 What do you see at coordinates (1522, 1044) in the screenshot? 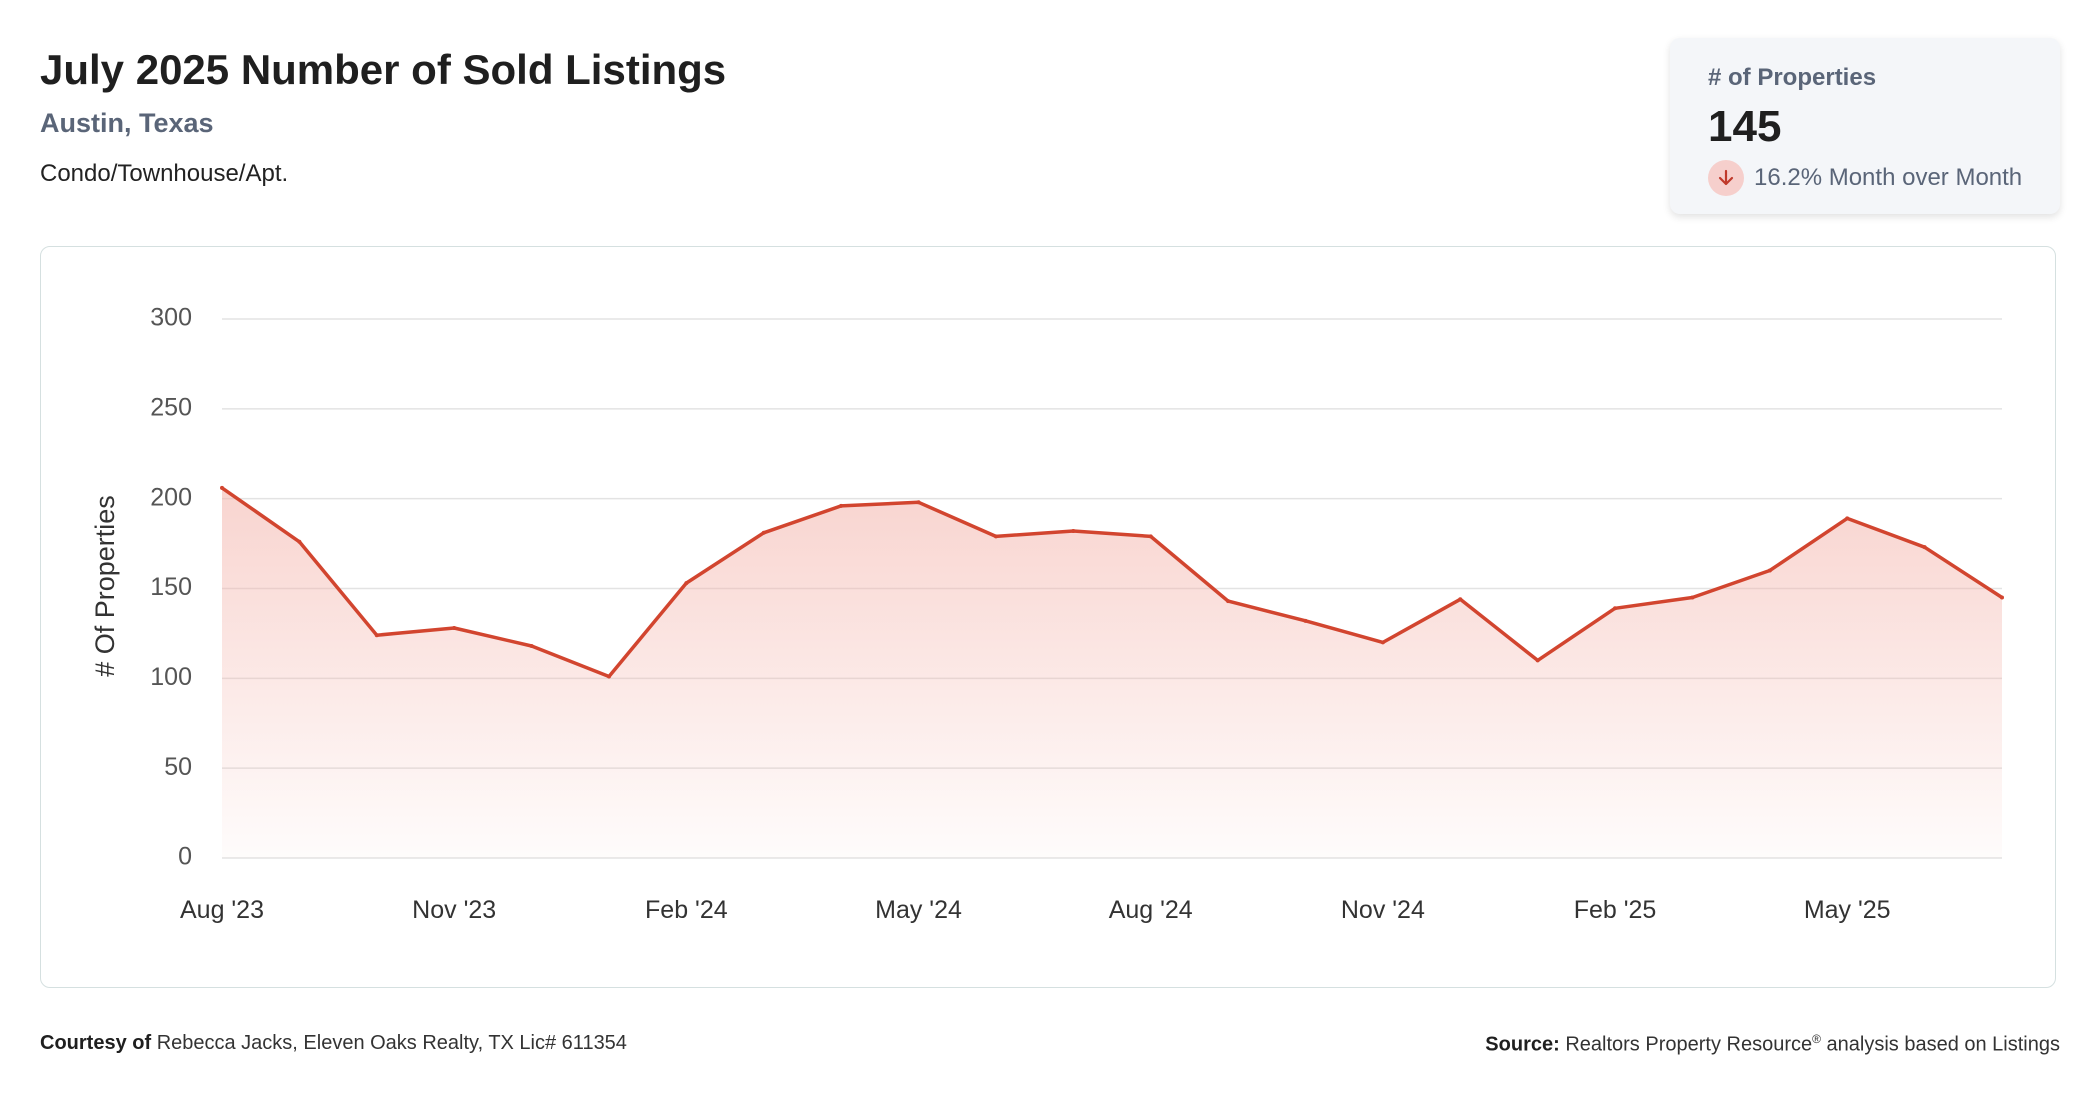
I see `source-label: Source:` at bounding box center [1522, 1044].